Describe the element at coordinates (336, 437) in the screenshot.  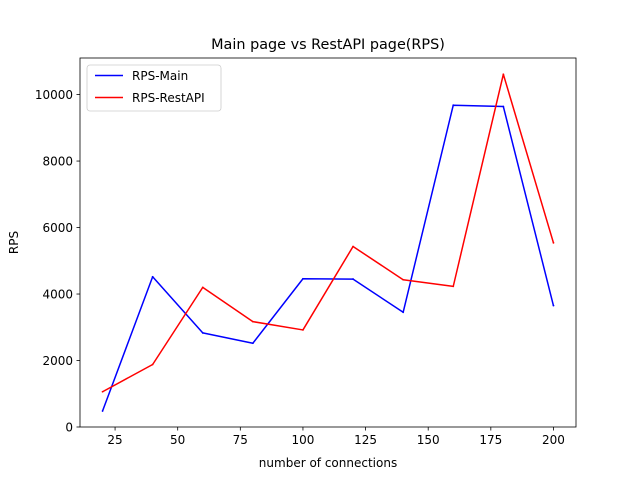
I see `x-axis-ticks: 25 50 75 100 125 150 175 200` at that location.